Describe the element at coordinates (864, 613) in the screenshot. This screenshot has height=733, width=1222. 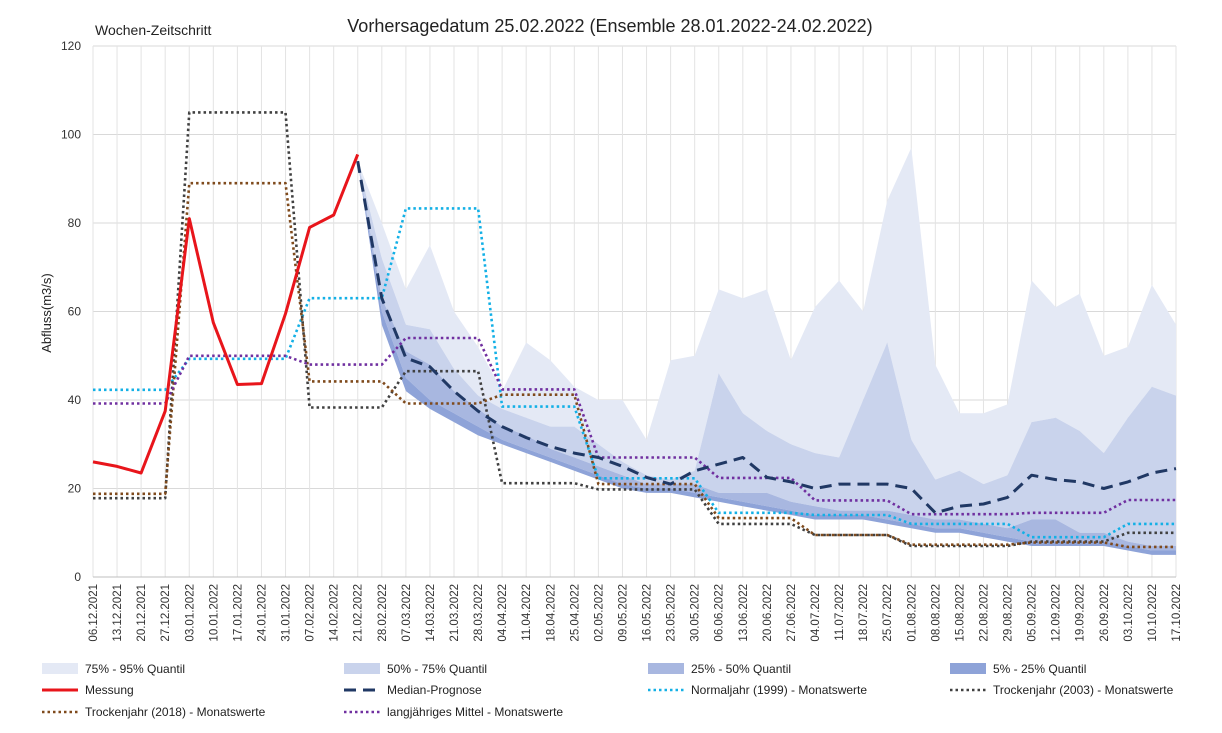
I see `x-tick-label: 18.07.2022` at that location.